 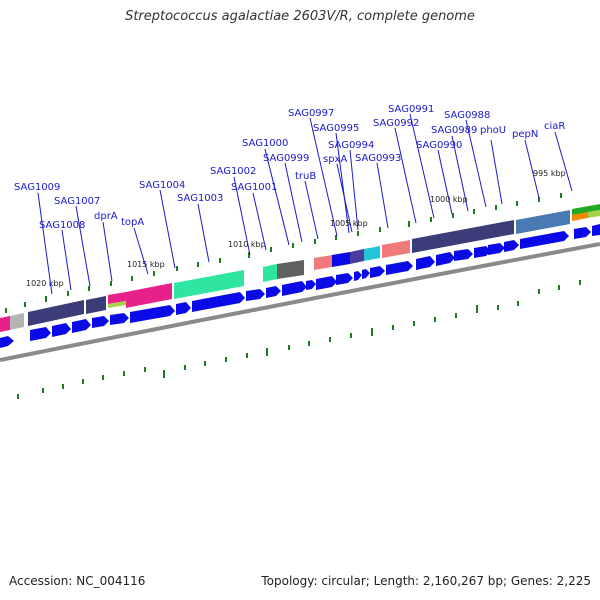 What do you see at coordinates (200, 198) in the screenshot?
I see `gene-label-sag1003: SAG1003` at bounding box center [200, 198].